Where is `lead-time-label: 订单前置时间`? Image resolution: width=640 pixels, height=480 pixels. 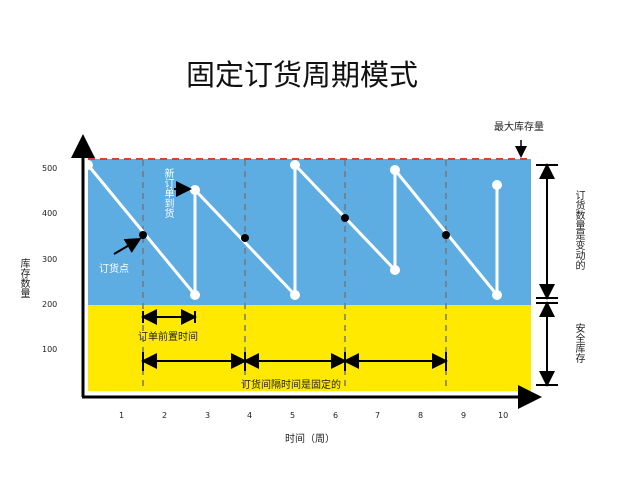 lead-time-label: 订单前置时间 is located at coordinates (168, 337).